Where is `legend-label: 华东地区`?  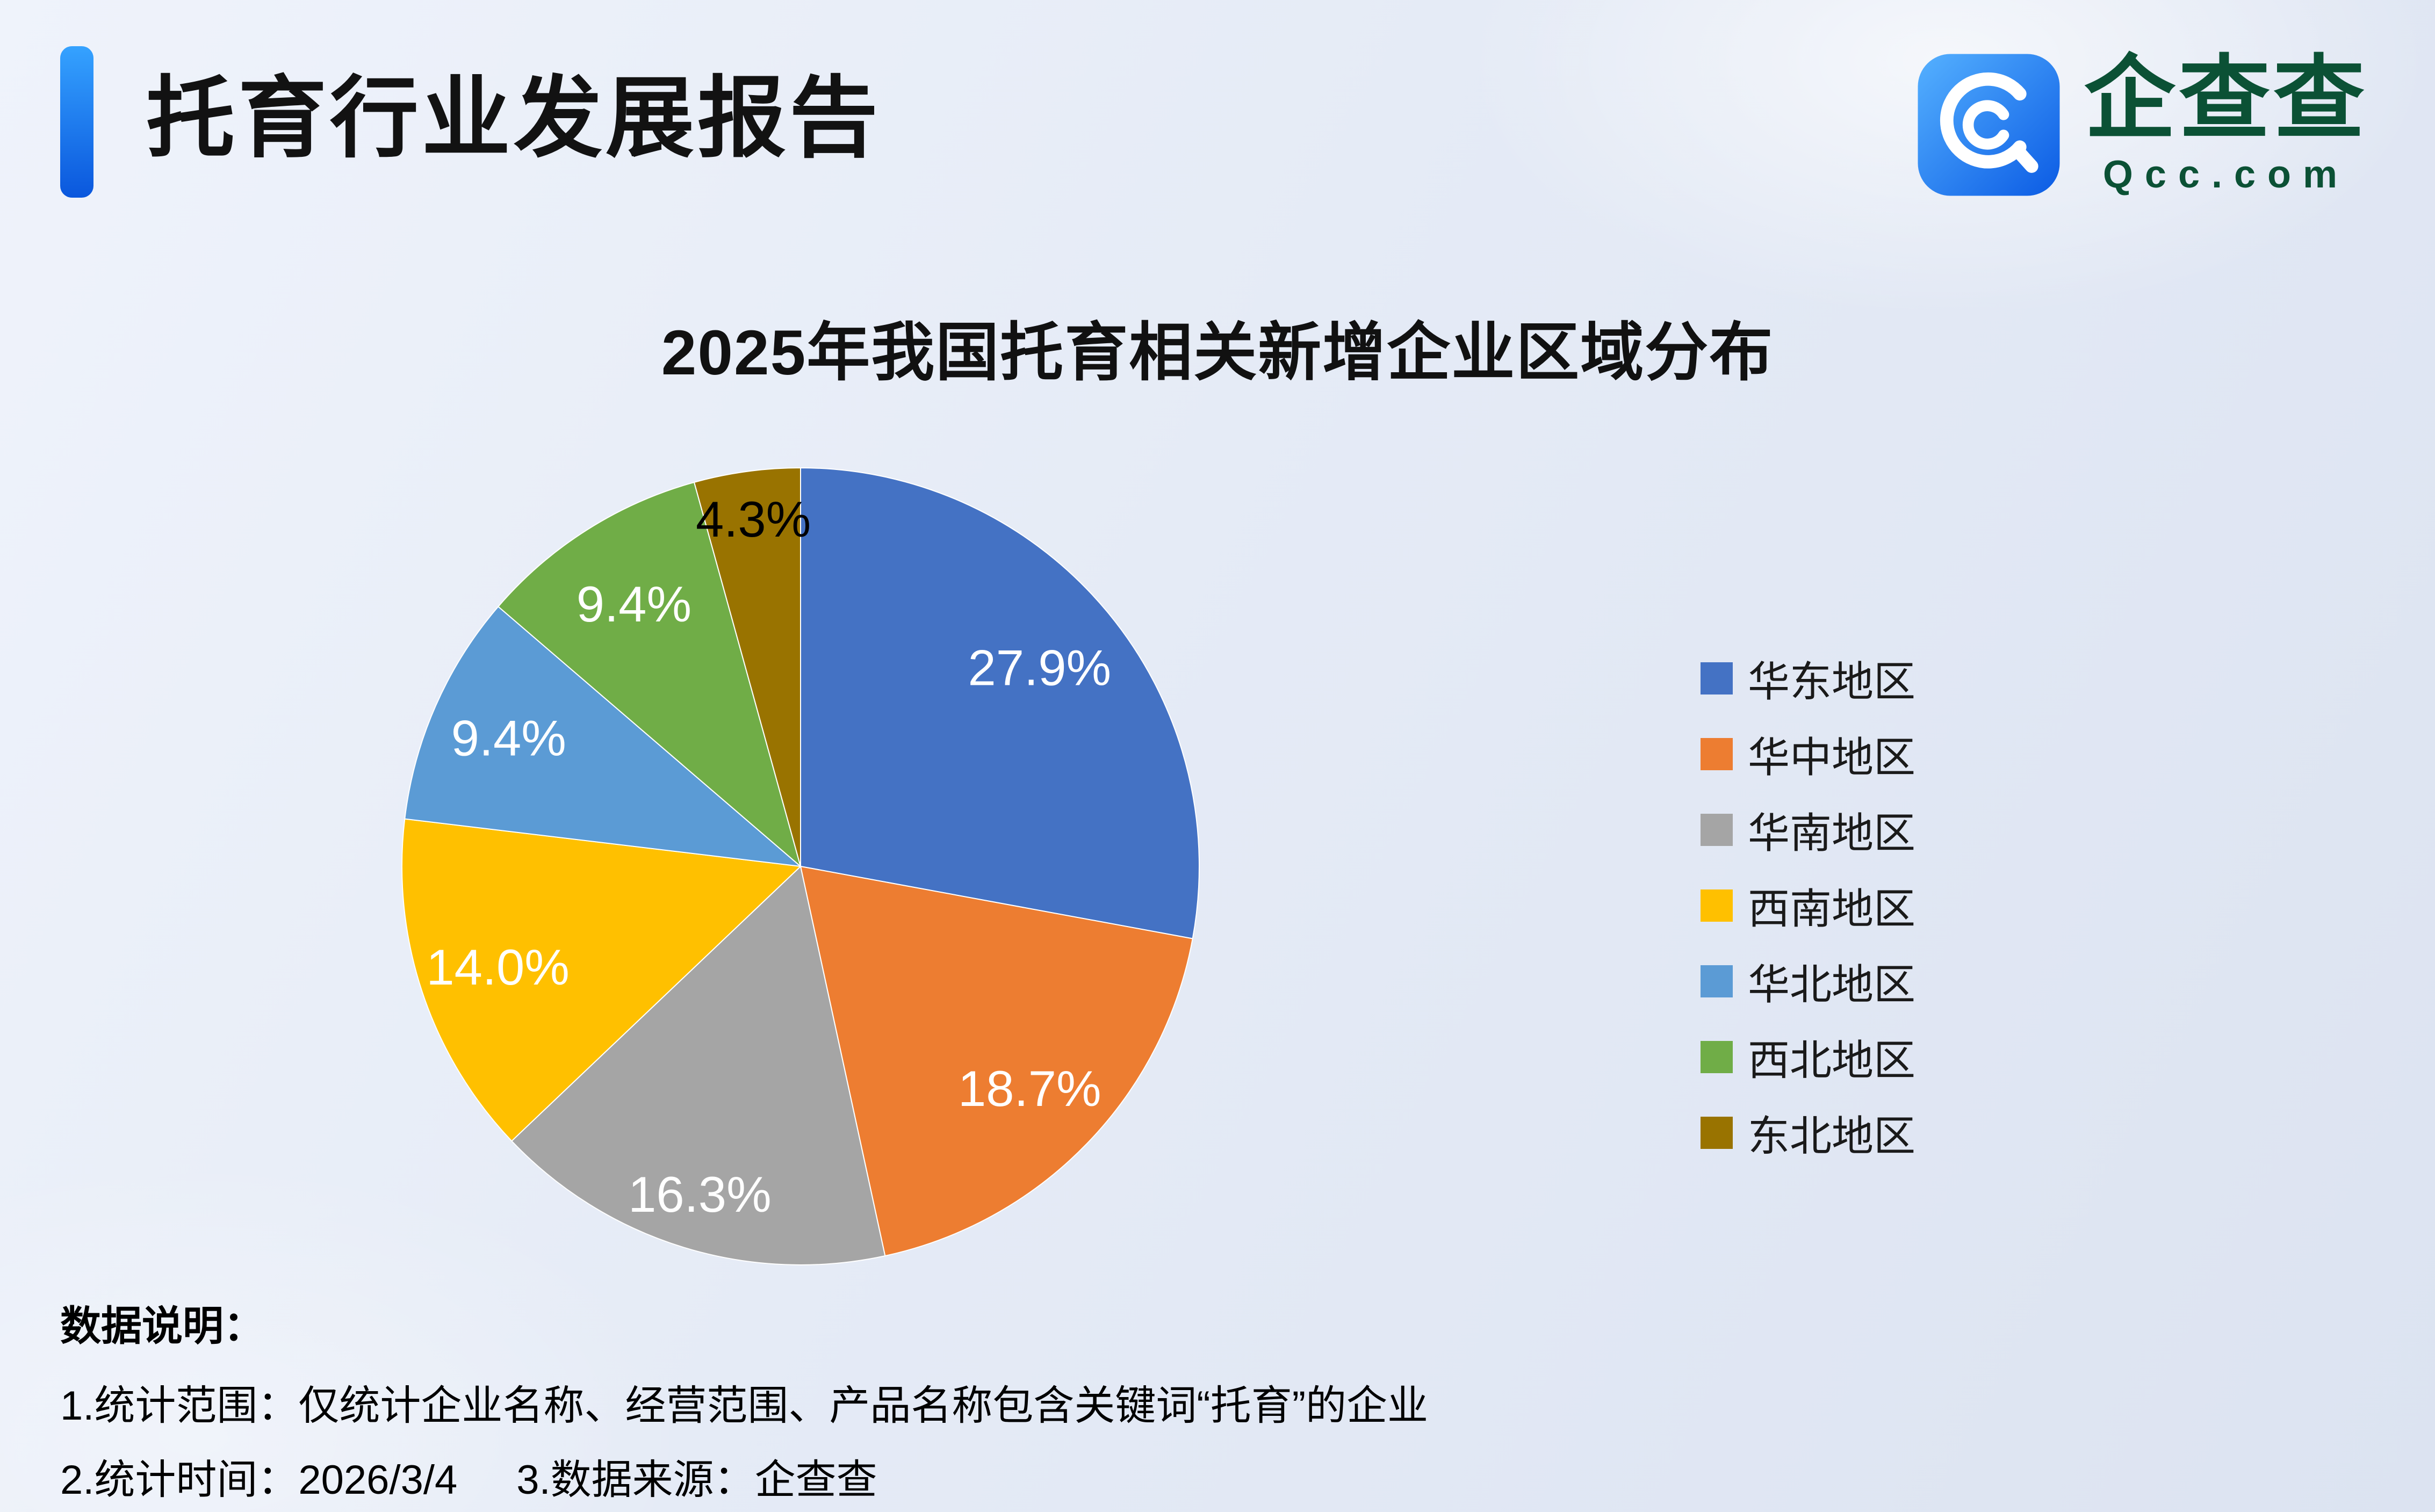
legend-label: 华东地区 is located at coordinates (1832, 681).